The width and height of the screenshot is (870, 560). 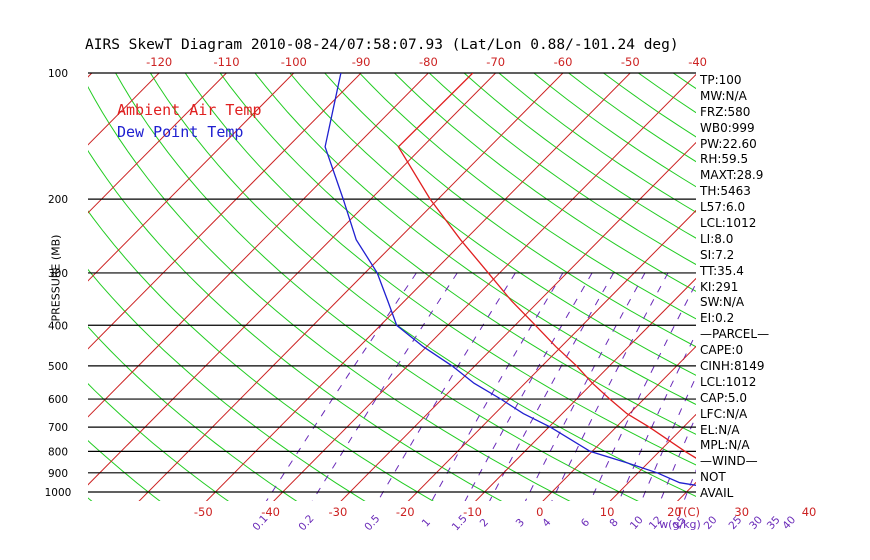 What do you see at coordinates (732, 175) in the screenshot?
I see `stat-maxt: MAXT:28.9` at bounding box center [732, 175].